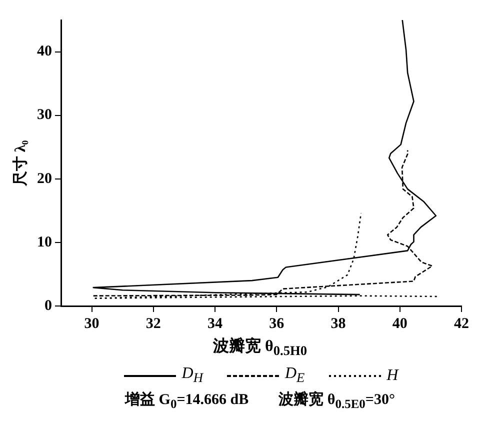 The image size is (480, 443). What do you see at coordinates (48, 306) in the screenshot?
I see `y-tick-label: 0` at bounding box center [48, 306].